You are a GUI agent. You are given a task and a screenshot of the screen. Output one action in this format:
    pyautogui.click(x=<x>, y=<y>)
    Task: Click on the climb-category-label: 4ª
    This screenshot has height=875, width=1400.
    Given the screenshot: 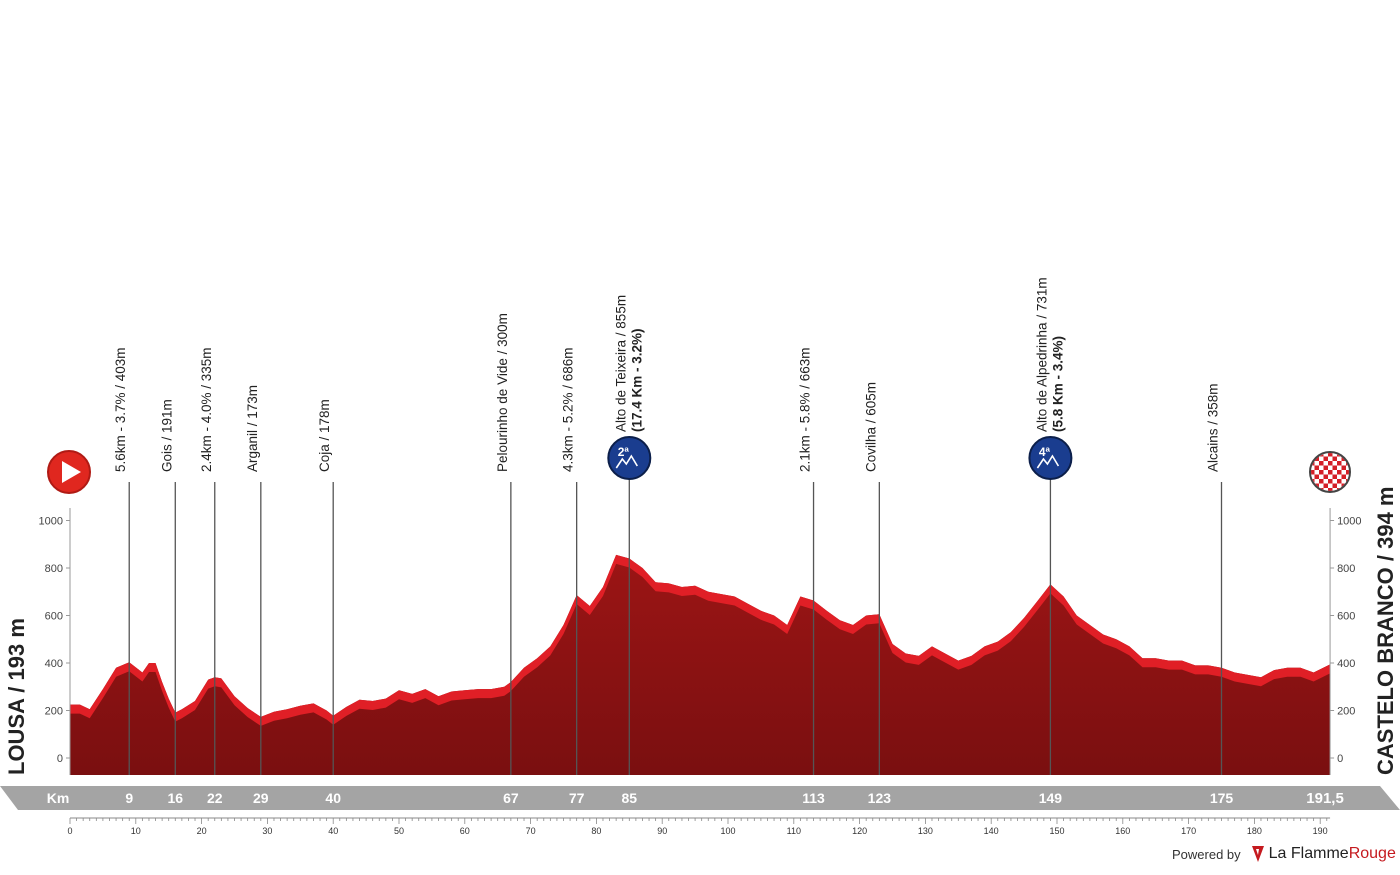 What is the action you would take?
    pyautogui.click(x=1045, y=452)
    